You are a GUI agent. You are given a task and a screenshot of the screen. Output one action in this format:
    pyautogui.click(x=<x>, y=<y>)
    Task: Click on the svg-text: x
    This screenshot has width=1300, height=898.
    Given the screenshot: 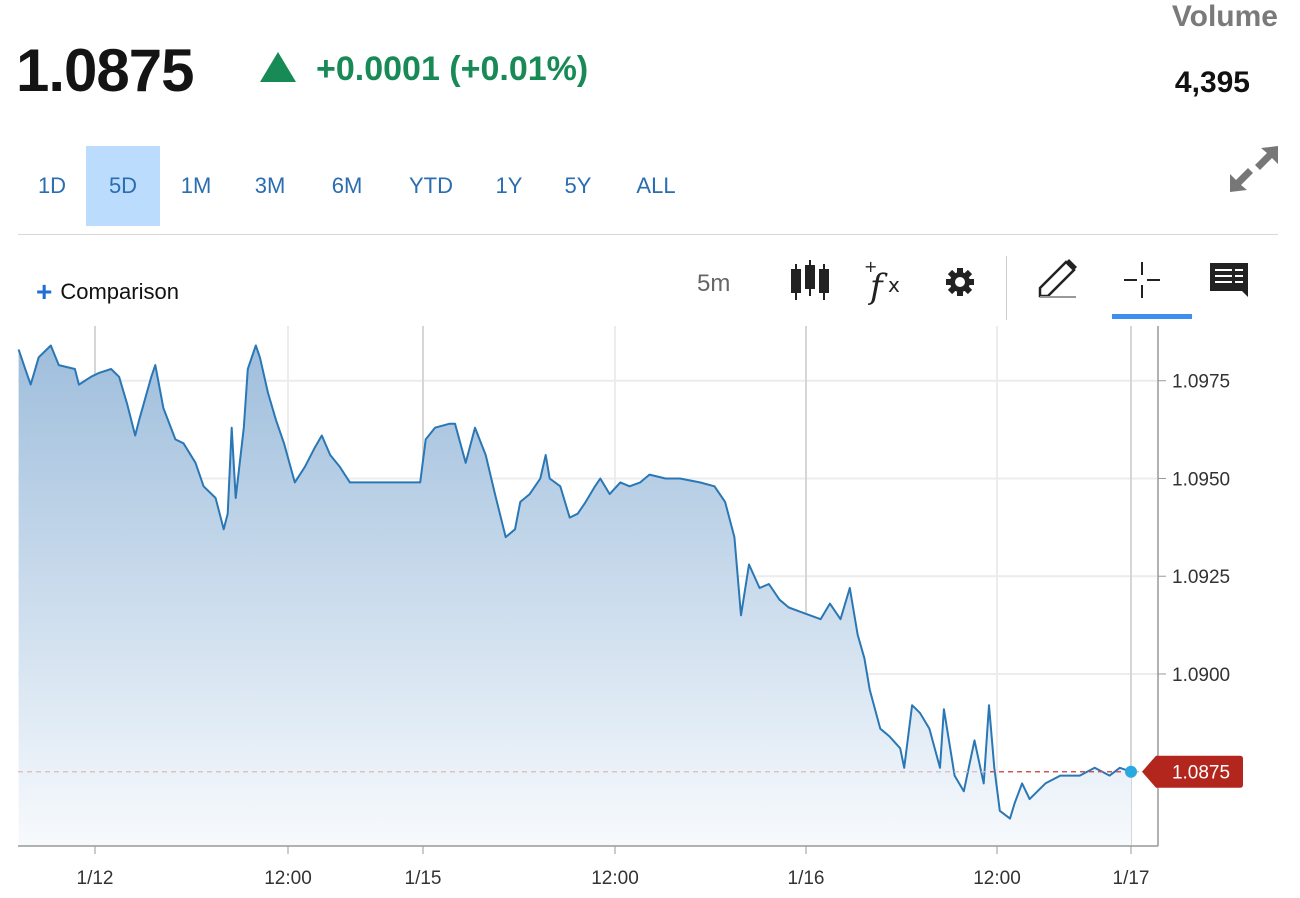 What is the action you would take?
    pyautogui.click(x=894, y=285)
    